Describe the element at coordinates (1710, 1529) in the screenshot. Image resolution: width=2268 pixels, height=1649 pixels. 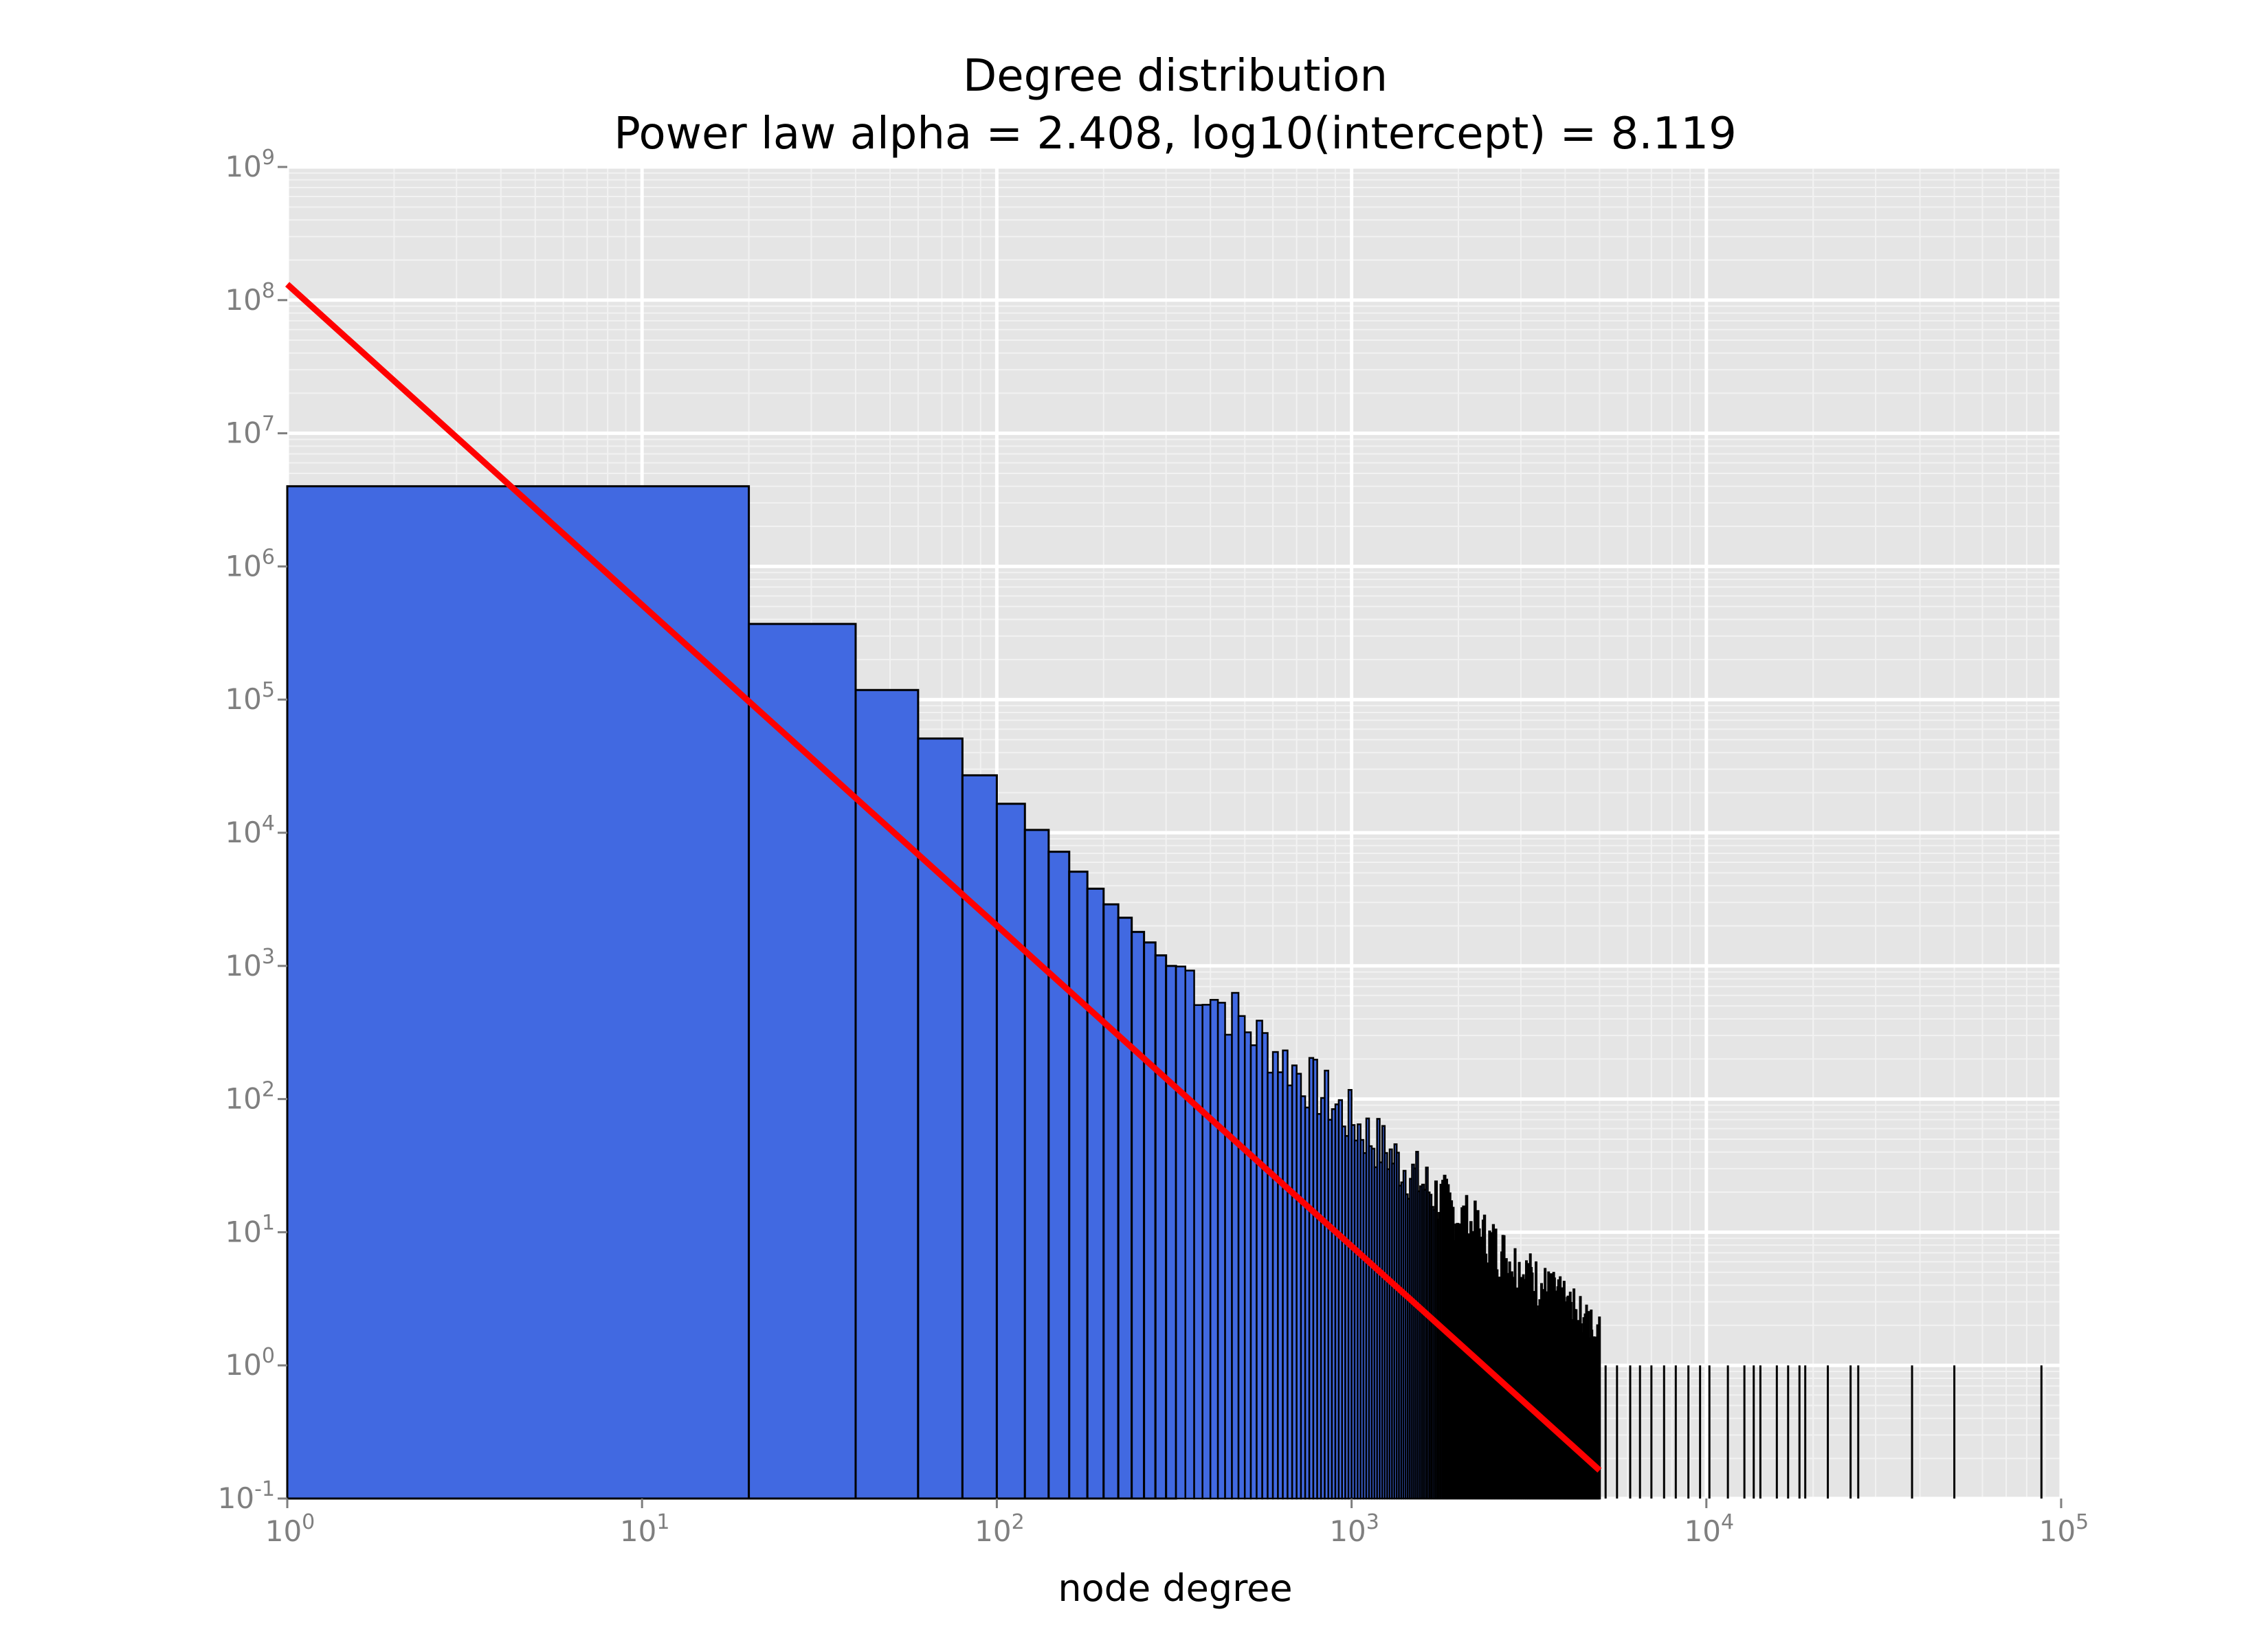
I see `x-tick-label: 10⁴` at that location.